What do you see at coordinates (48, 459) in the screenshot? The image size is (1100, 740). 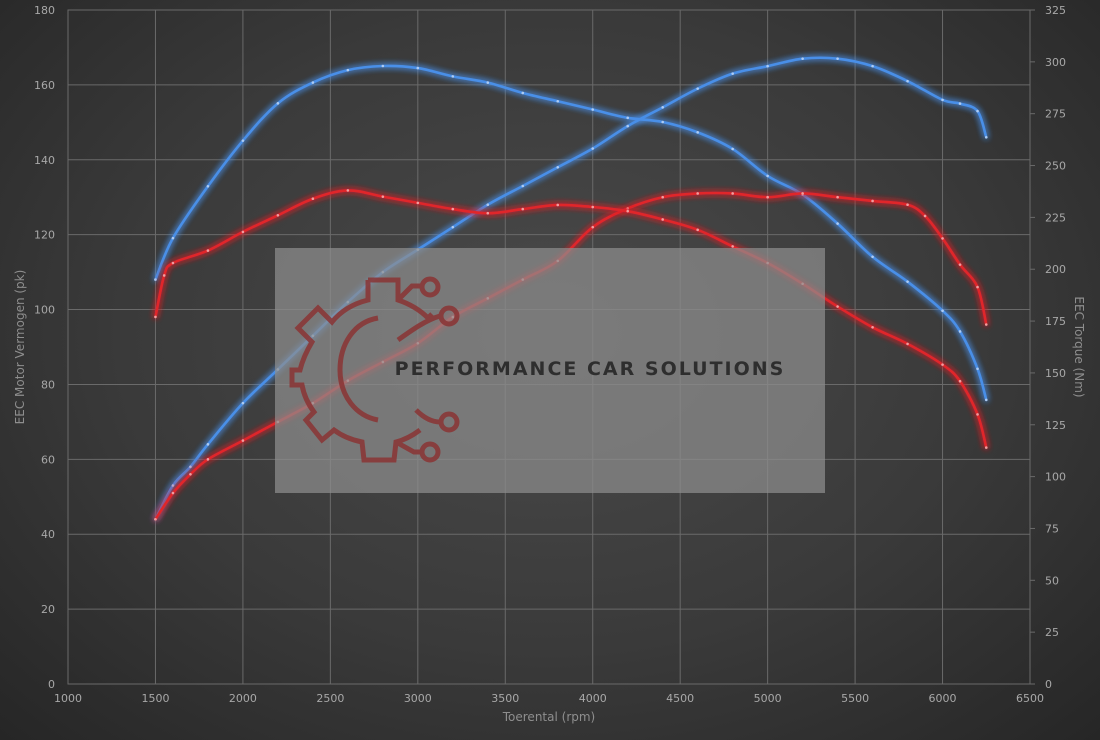 I see `left-tick-label: 60` at bounding box center [48, 459].